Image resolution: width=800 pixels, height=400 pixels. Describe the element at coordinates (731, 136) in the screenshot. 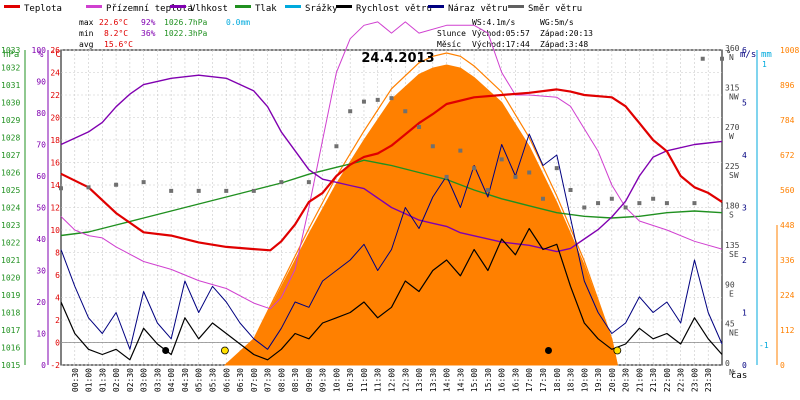

I see `dir-tick-name: W` at that location.